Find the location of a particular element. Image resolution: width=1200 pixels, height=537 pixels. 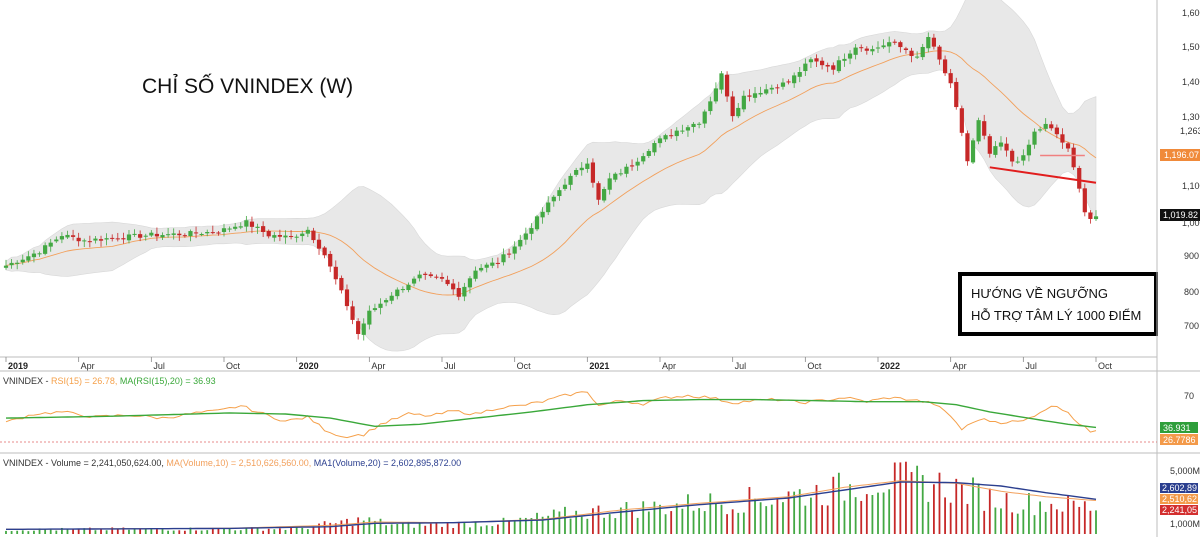

annotation-box: HƯỚNG VỀ NGƯỠNG HỖ TRỢ TÂM LÝ 1000 ĐIỂM is located at coordinates (1058, 304).